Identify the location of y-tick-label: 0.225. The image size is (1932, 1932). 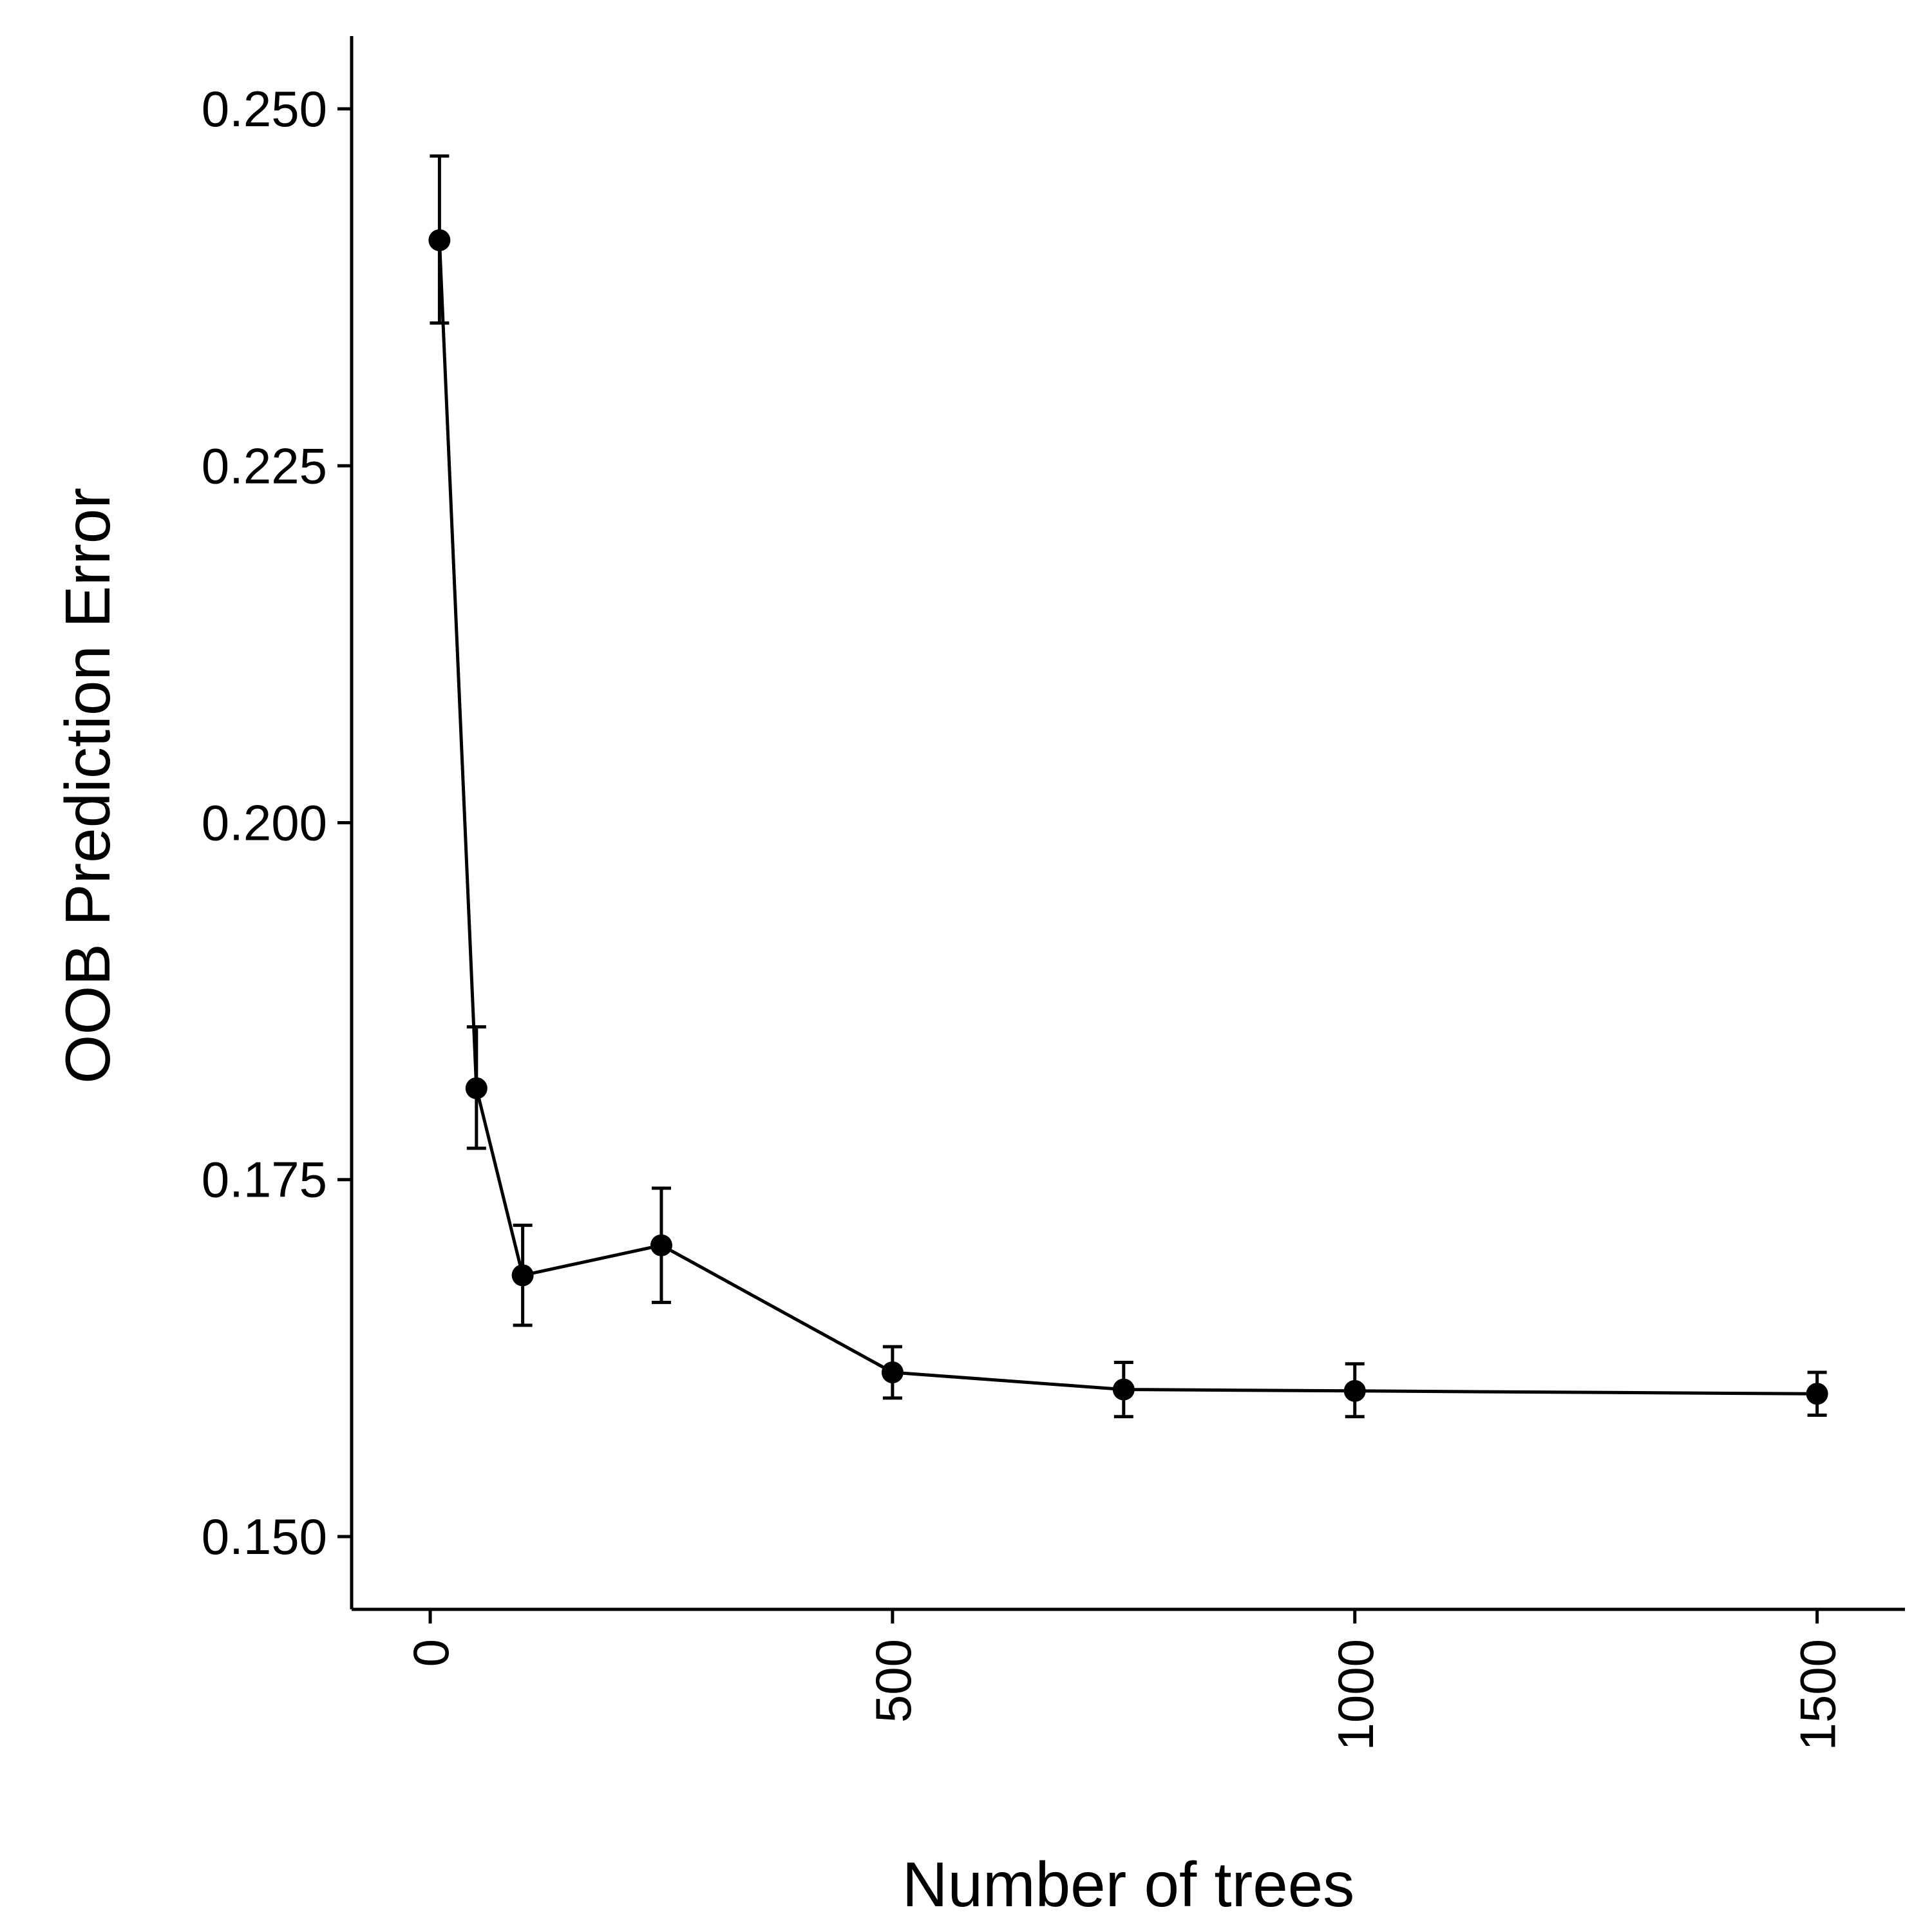
(264, 465).